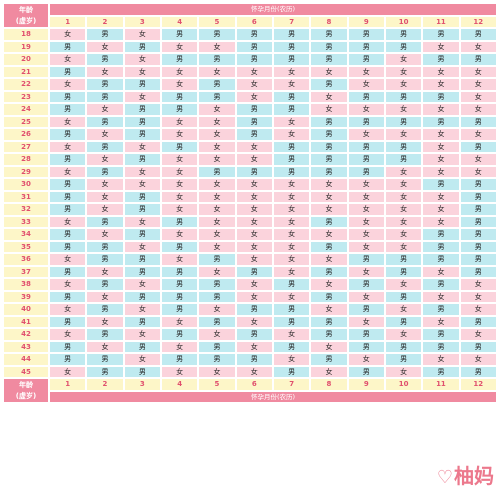  I want to click on brand-watermark: ♡柚妈, so click(465, 474).